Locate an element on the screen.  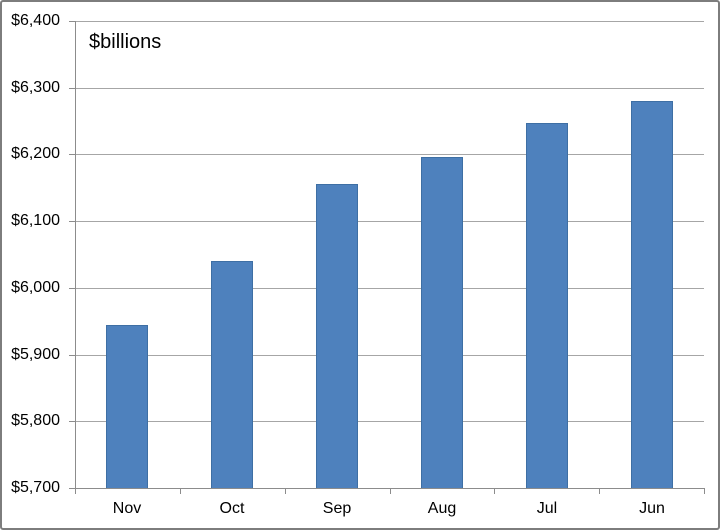
y-axis-tick-label: $5,800 is located at coordinates (35, 420).